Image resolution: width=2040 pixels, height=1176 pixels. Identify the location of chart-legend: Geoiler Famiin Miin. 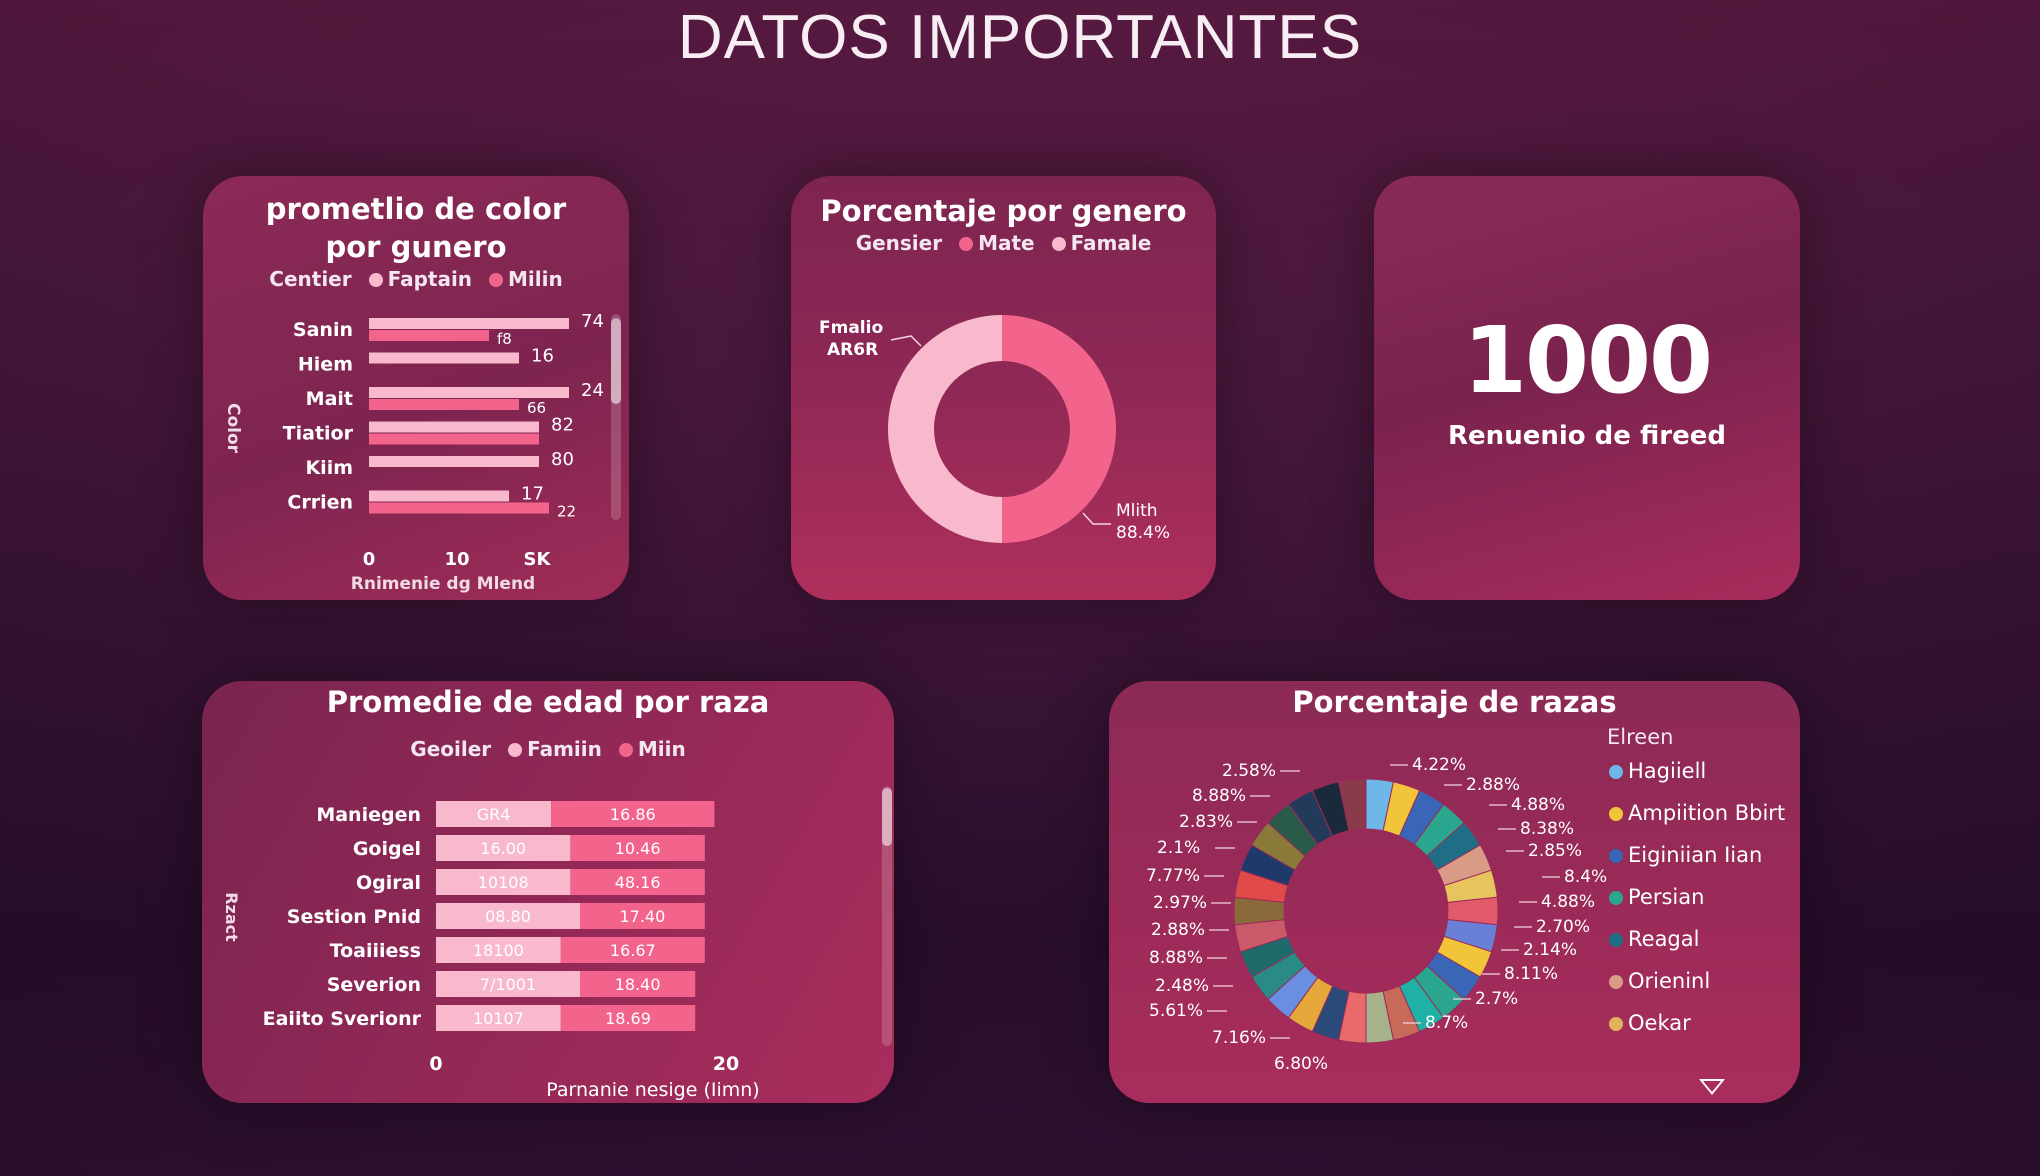
(548, 749).